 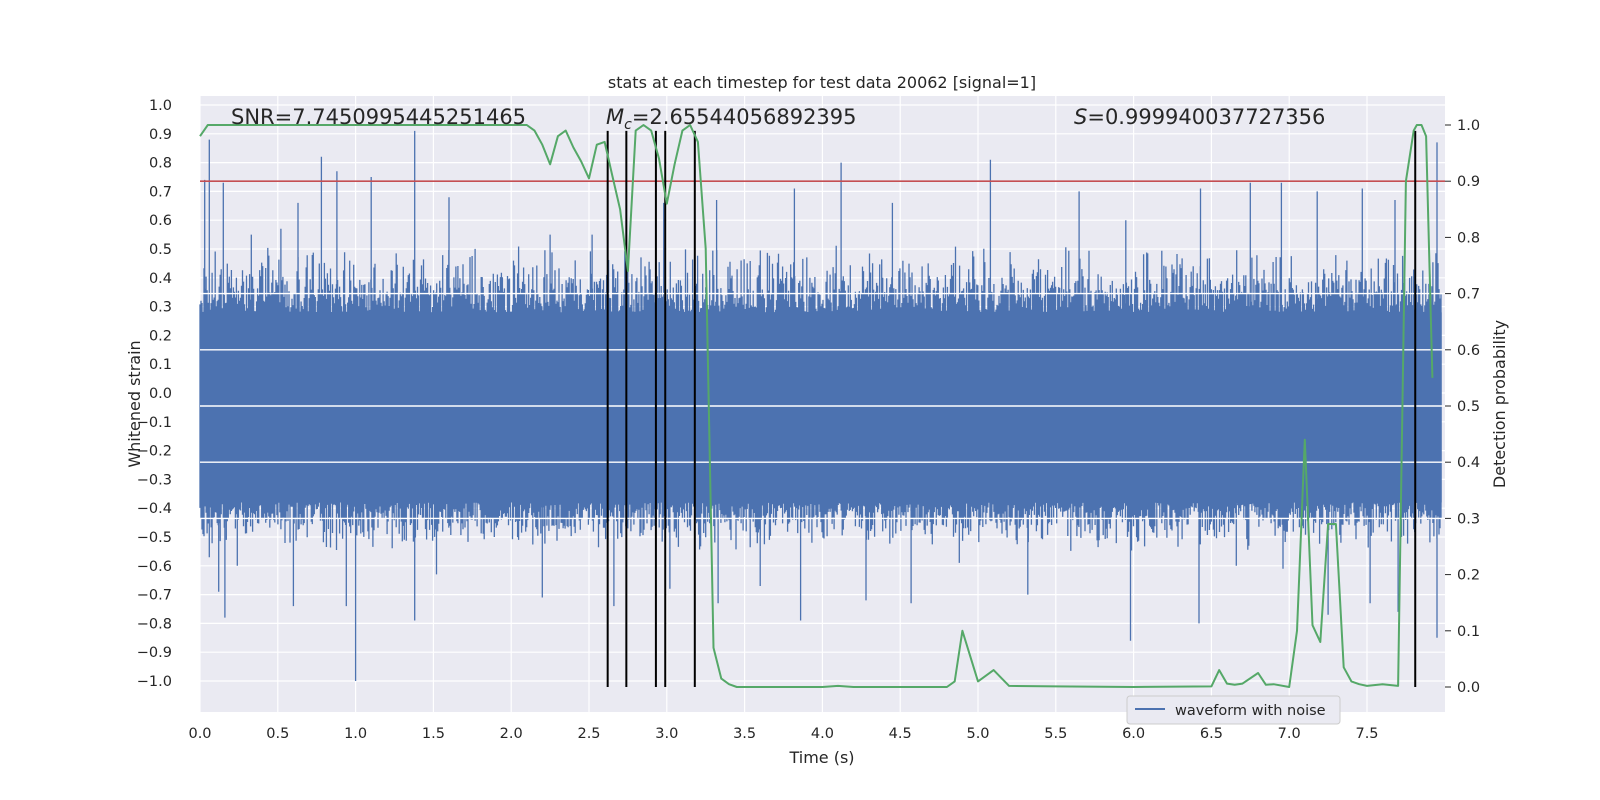 I want to click on y-tick-label: 0.0, so click(x=160, y=394).